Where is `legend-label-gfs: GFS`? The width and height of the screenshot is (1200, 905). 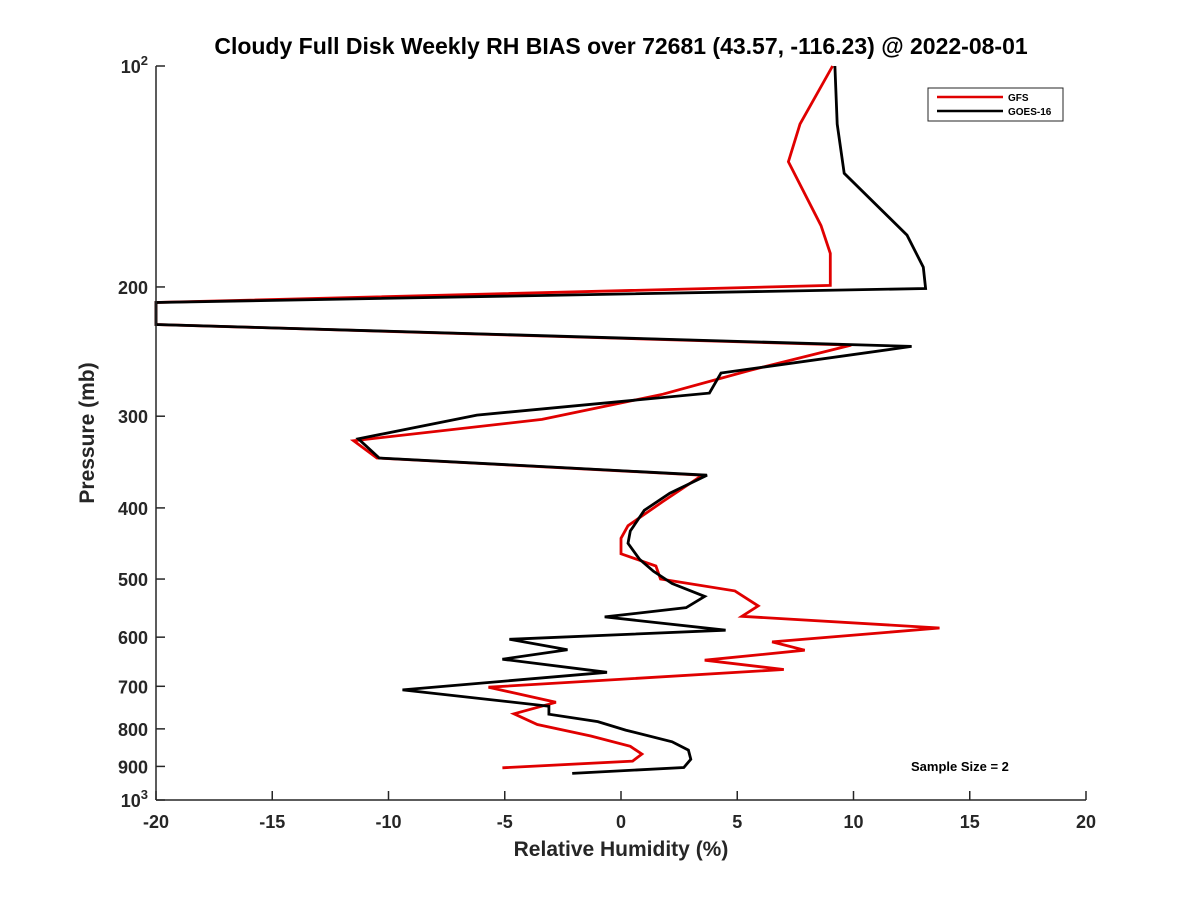 legend-label-gfs: GFS is located at coordinates (1018, 98).